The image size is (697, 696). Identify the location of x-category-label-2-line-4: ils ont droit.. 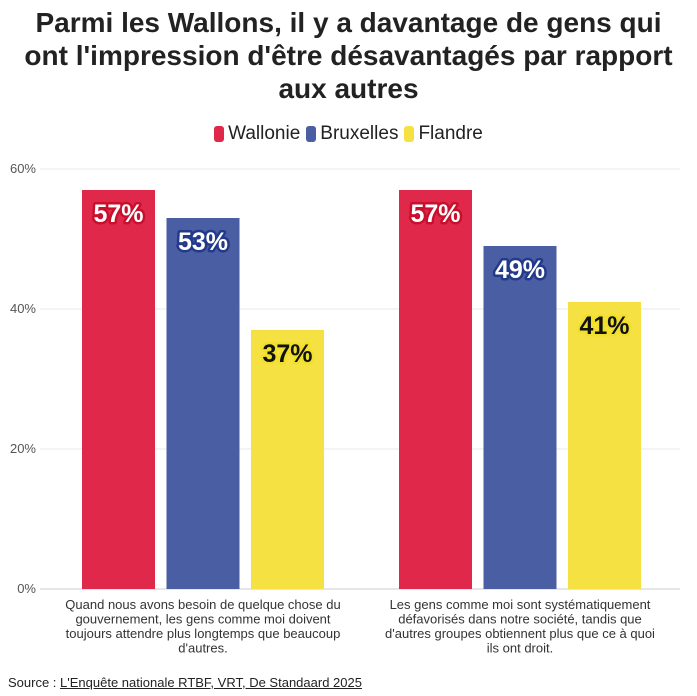
(520, 648).